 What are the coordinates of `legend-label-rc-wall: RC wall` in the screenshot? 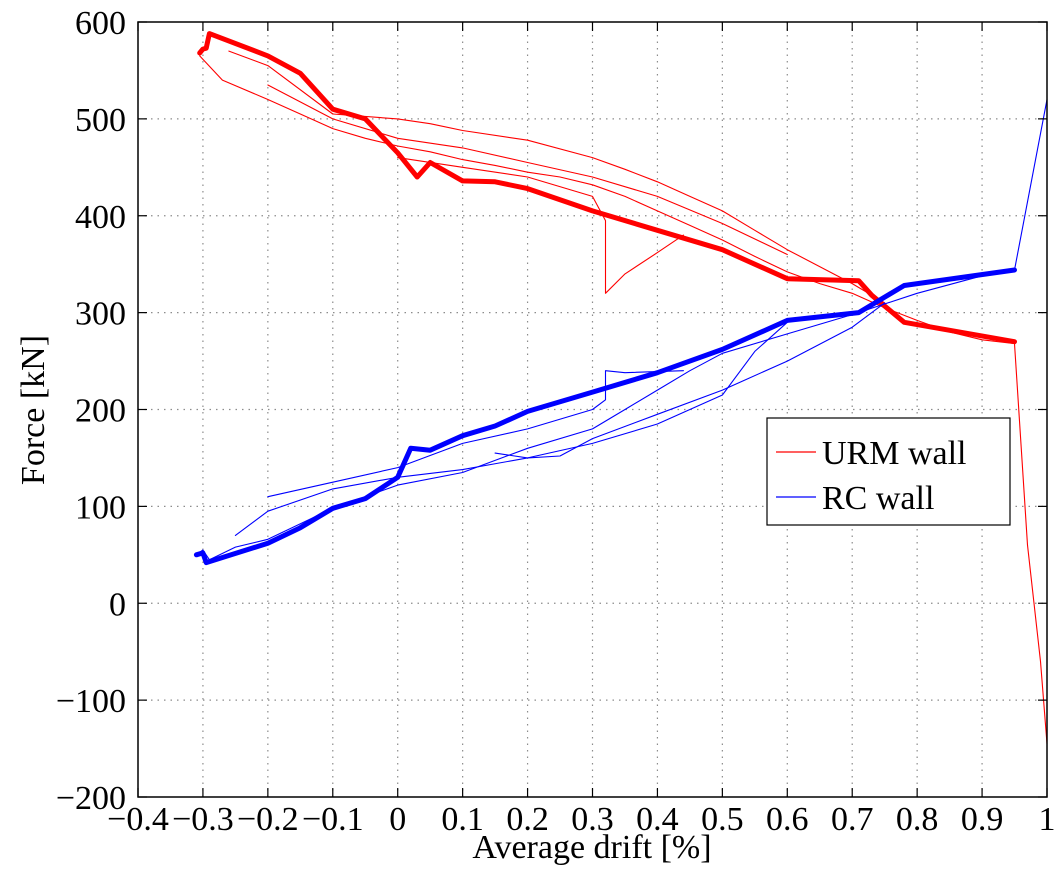 It's located at (878, 498).